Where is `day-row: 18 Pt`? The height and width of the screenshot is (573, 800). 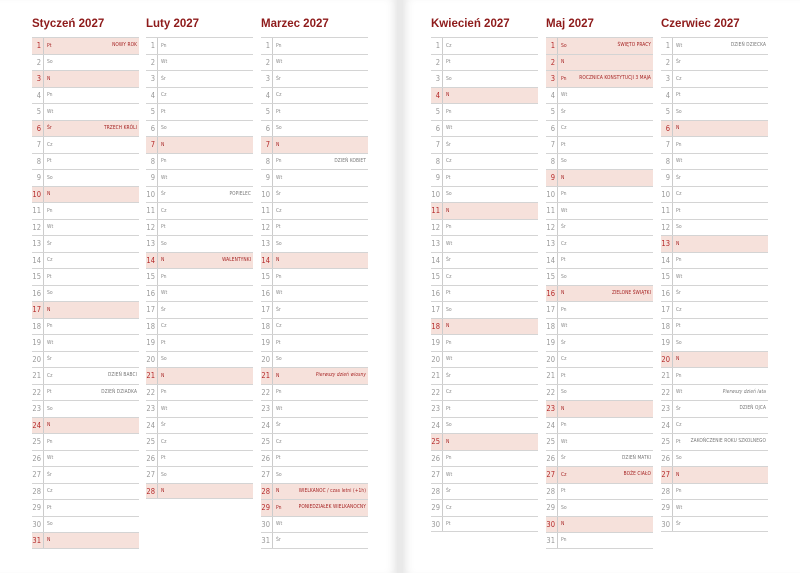 day-row: 18 Pt is located at coordinates (714, 325).